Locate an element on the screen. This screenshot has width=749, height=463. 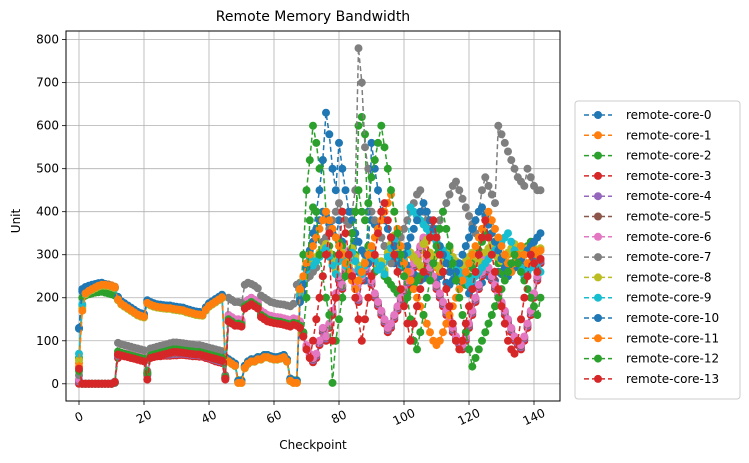
legend-frame is located at coordinates (657, 250).